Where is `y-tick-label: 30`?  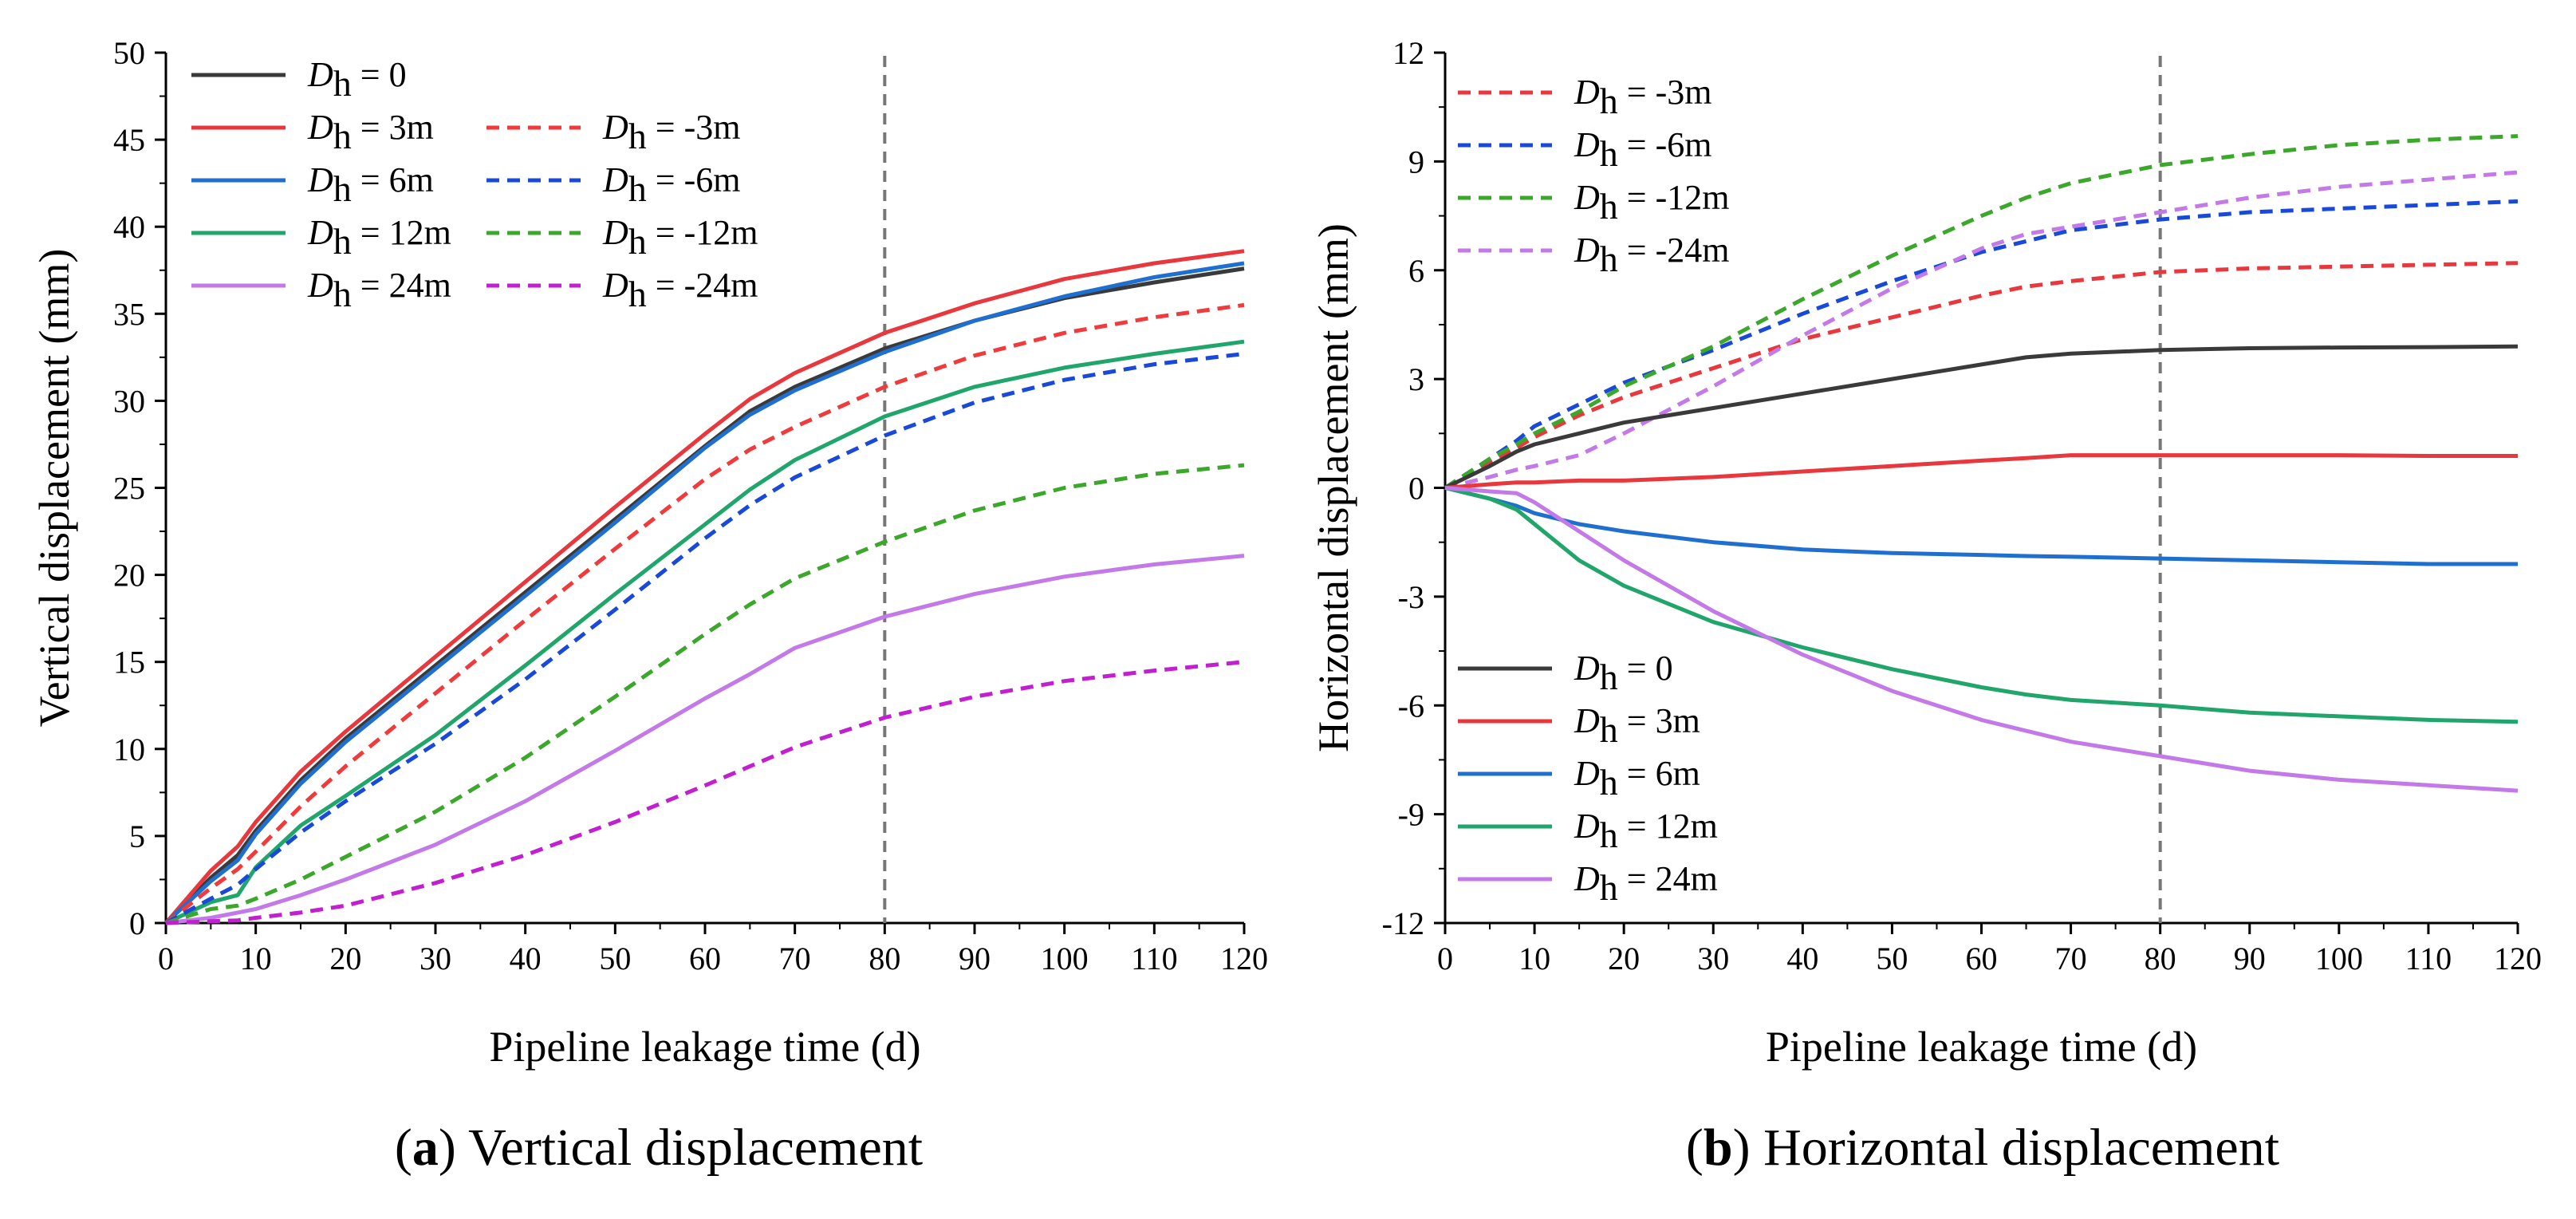
y-tick-label: 30 is located at coordinates (129, 401).